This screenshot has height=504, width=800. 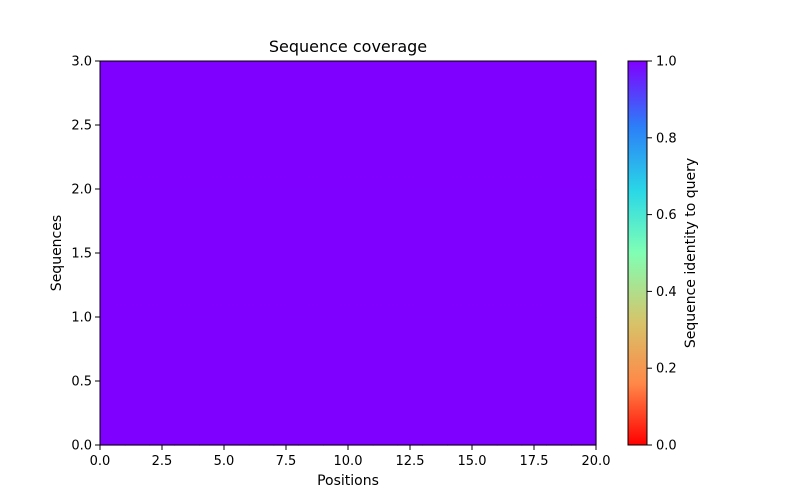 I want to click on x-axis-label: Positions, so click(x=348, y=481).